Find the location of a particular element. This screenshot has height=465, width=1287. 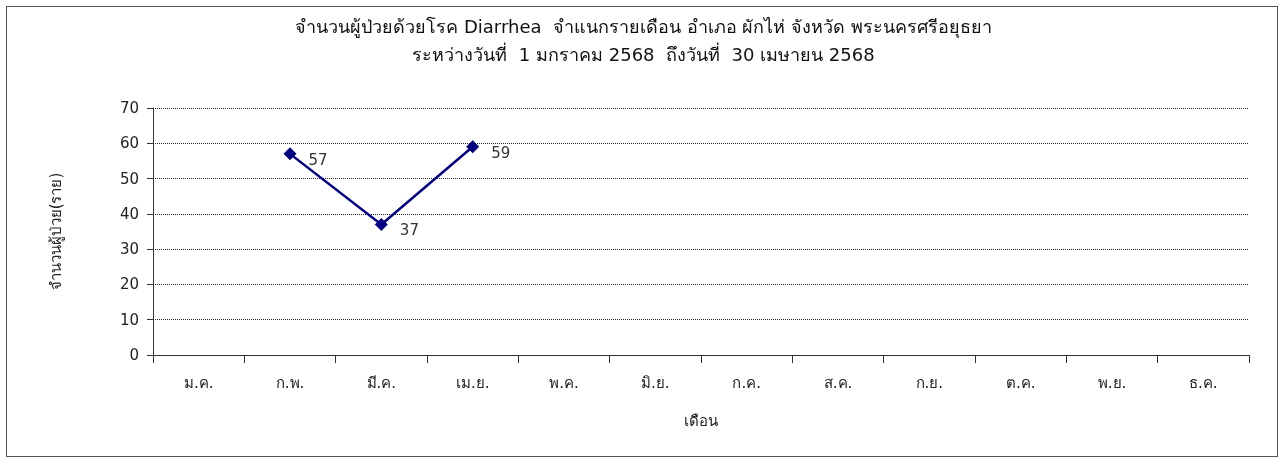

y-tick-label: 70 is located at coordinates (129, 108).